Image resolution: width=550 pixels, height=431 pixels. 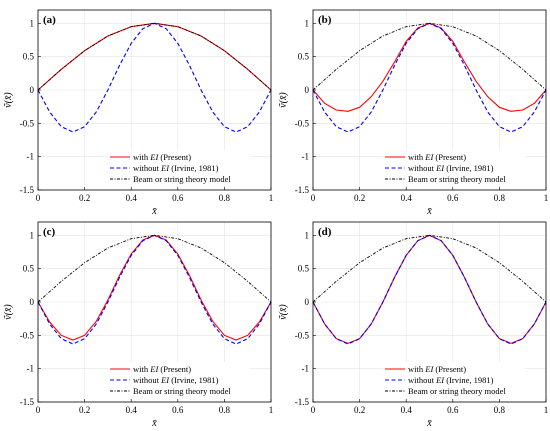 I want to click on panel-label: (a), so click(x=49, y=20).